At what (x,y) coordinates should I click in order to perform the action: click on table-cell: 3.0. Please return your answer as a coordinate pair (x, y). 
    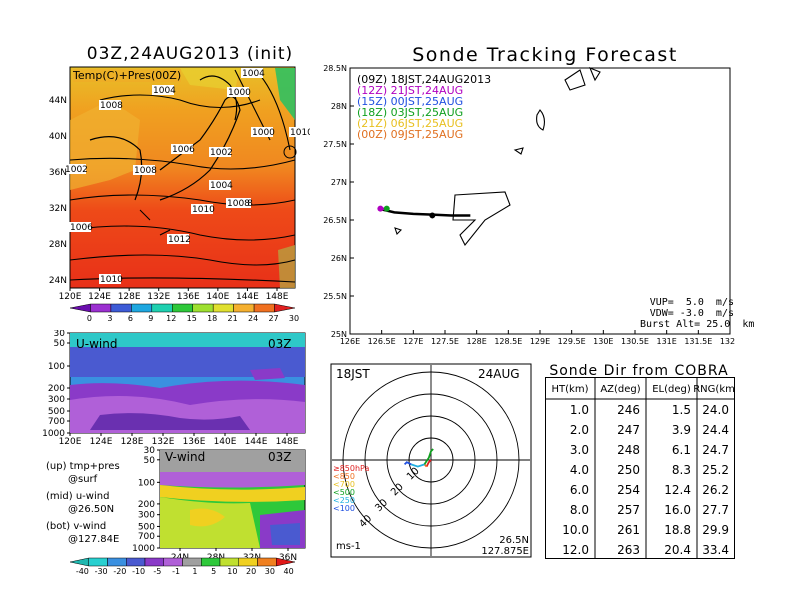
    Looking at the image, I should click on (579, 450).